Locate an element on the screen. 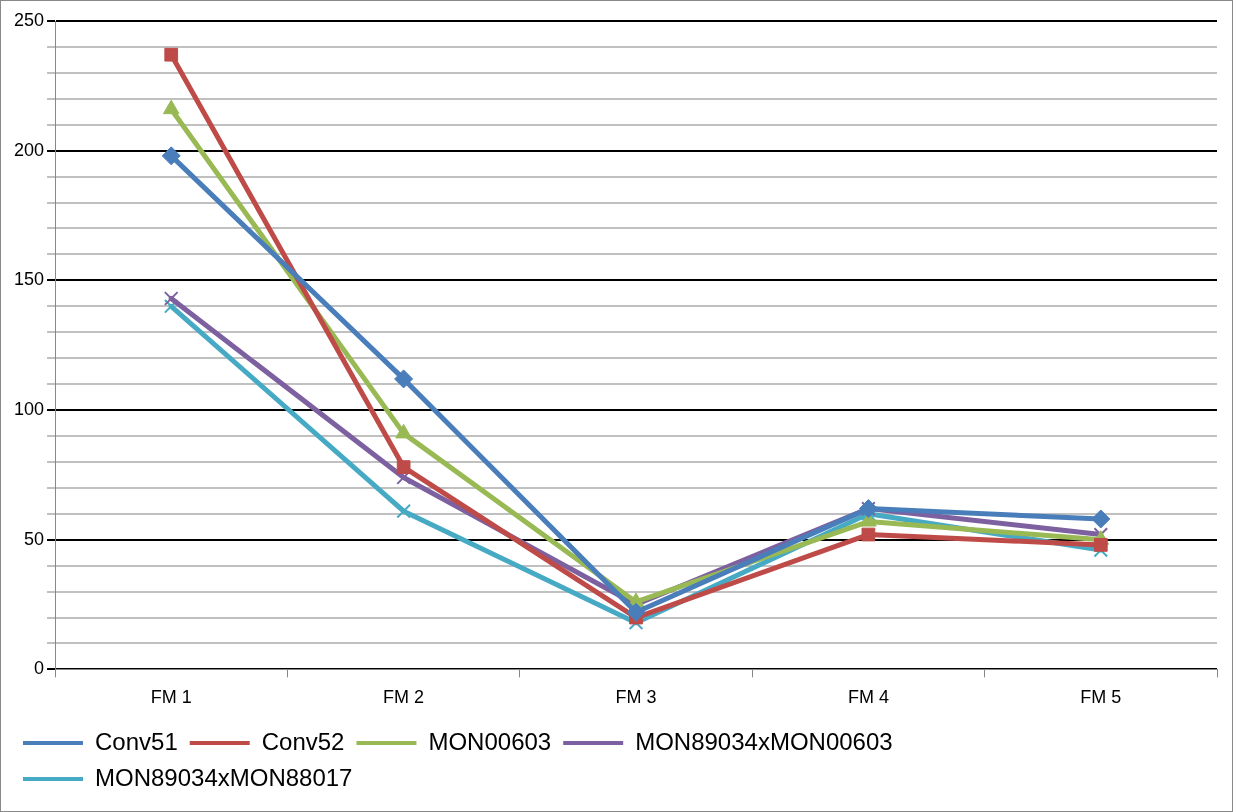 The image size is (1233, 812). y-tick-label: 0 is located at coordinates (39, 668).